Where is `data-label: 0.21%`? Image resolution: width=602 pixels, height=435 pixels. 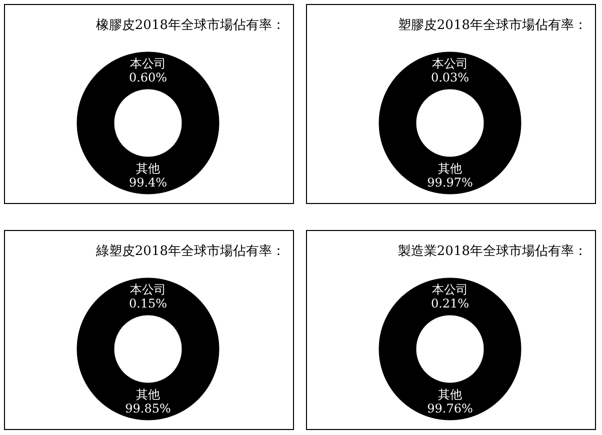
data-label: 0.21% is located at coordinates (450, 303).